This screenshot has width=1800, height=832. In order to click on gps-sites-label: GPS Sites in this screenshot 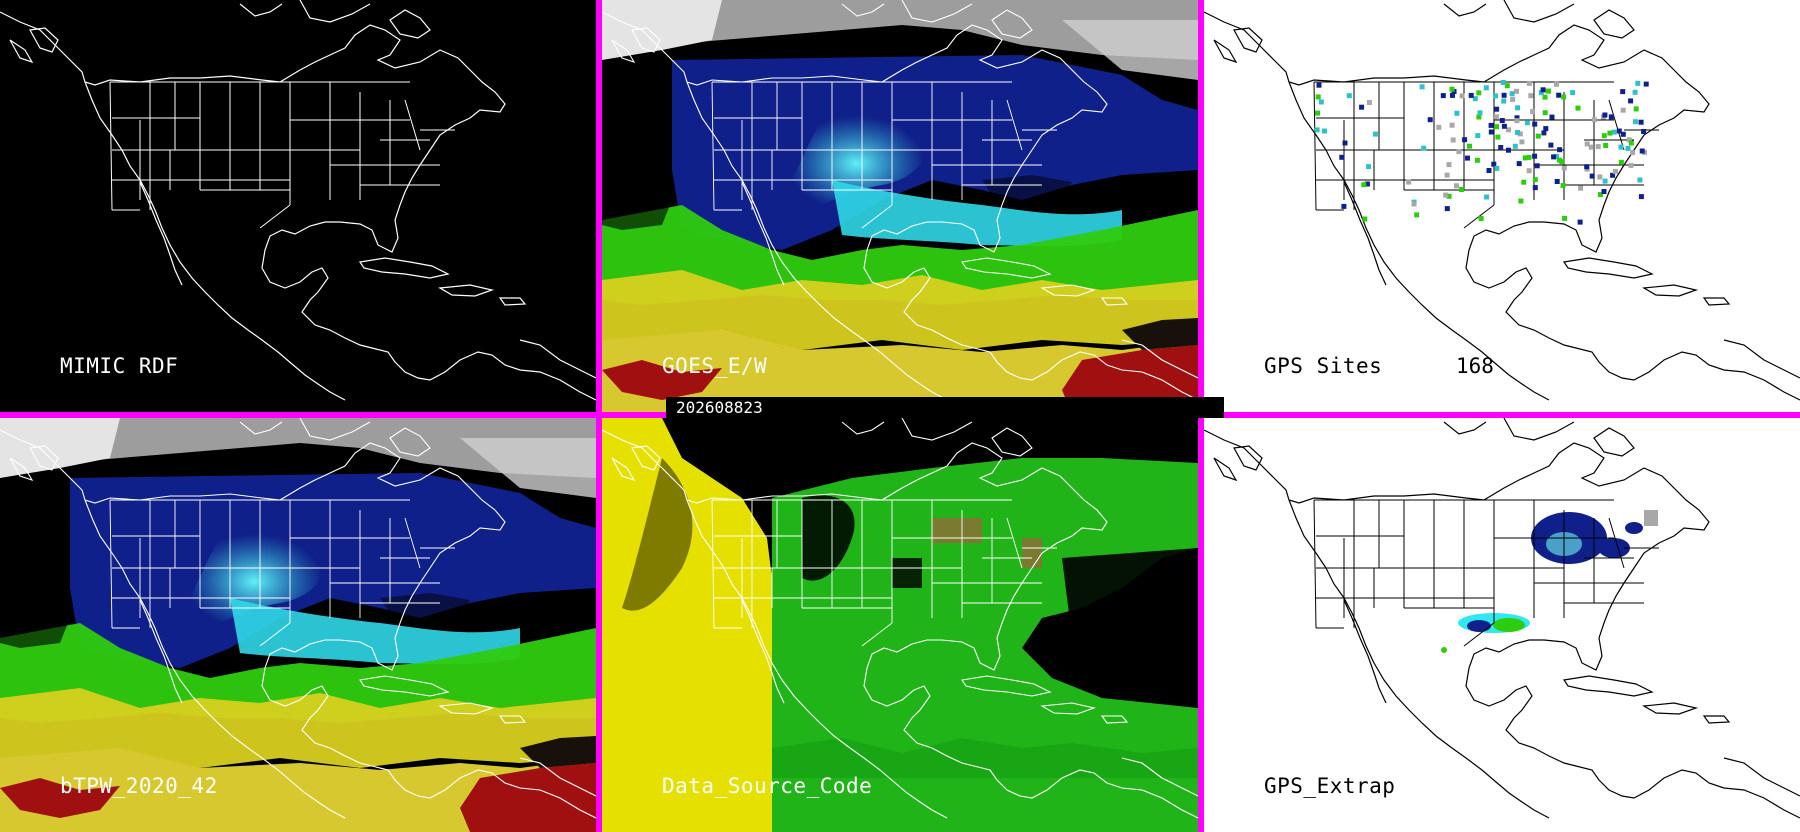, I will do `click(1323, 366)`.